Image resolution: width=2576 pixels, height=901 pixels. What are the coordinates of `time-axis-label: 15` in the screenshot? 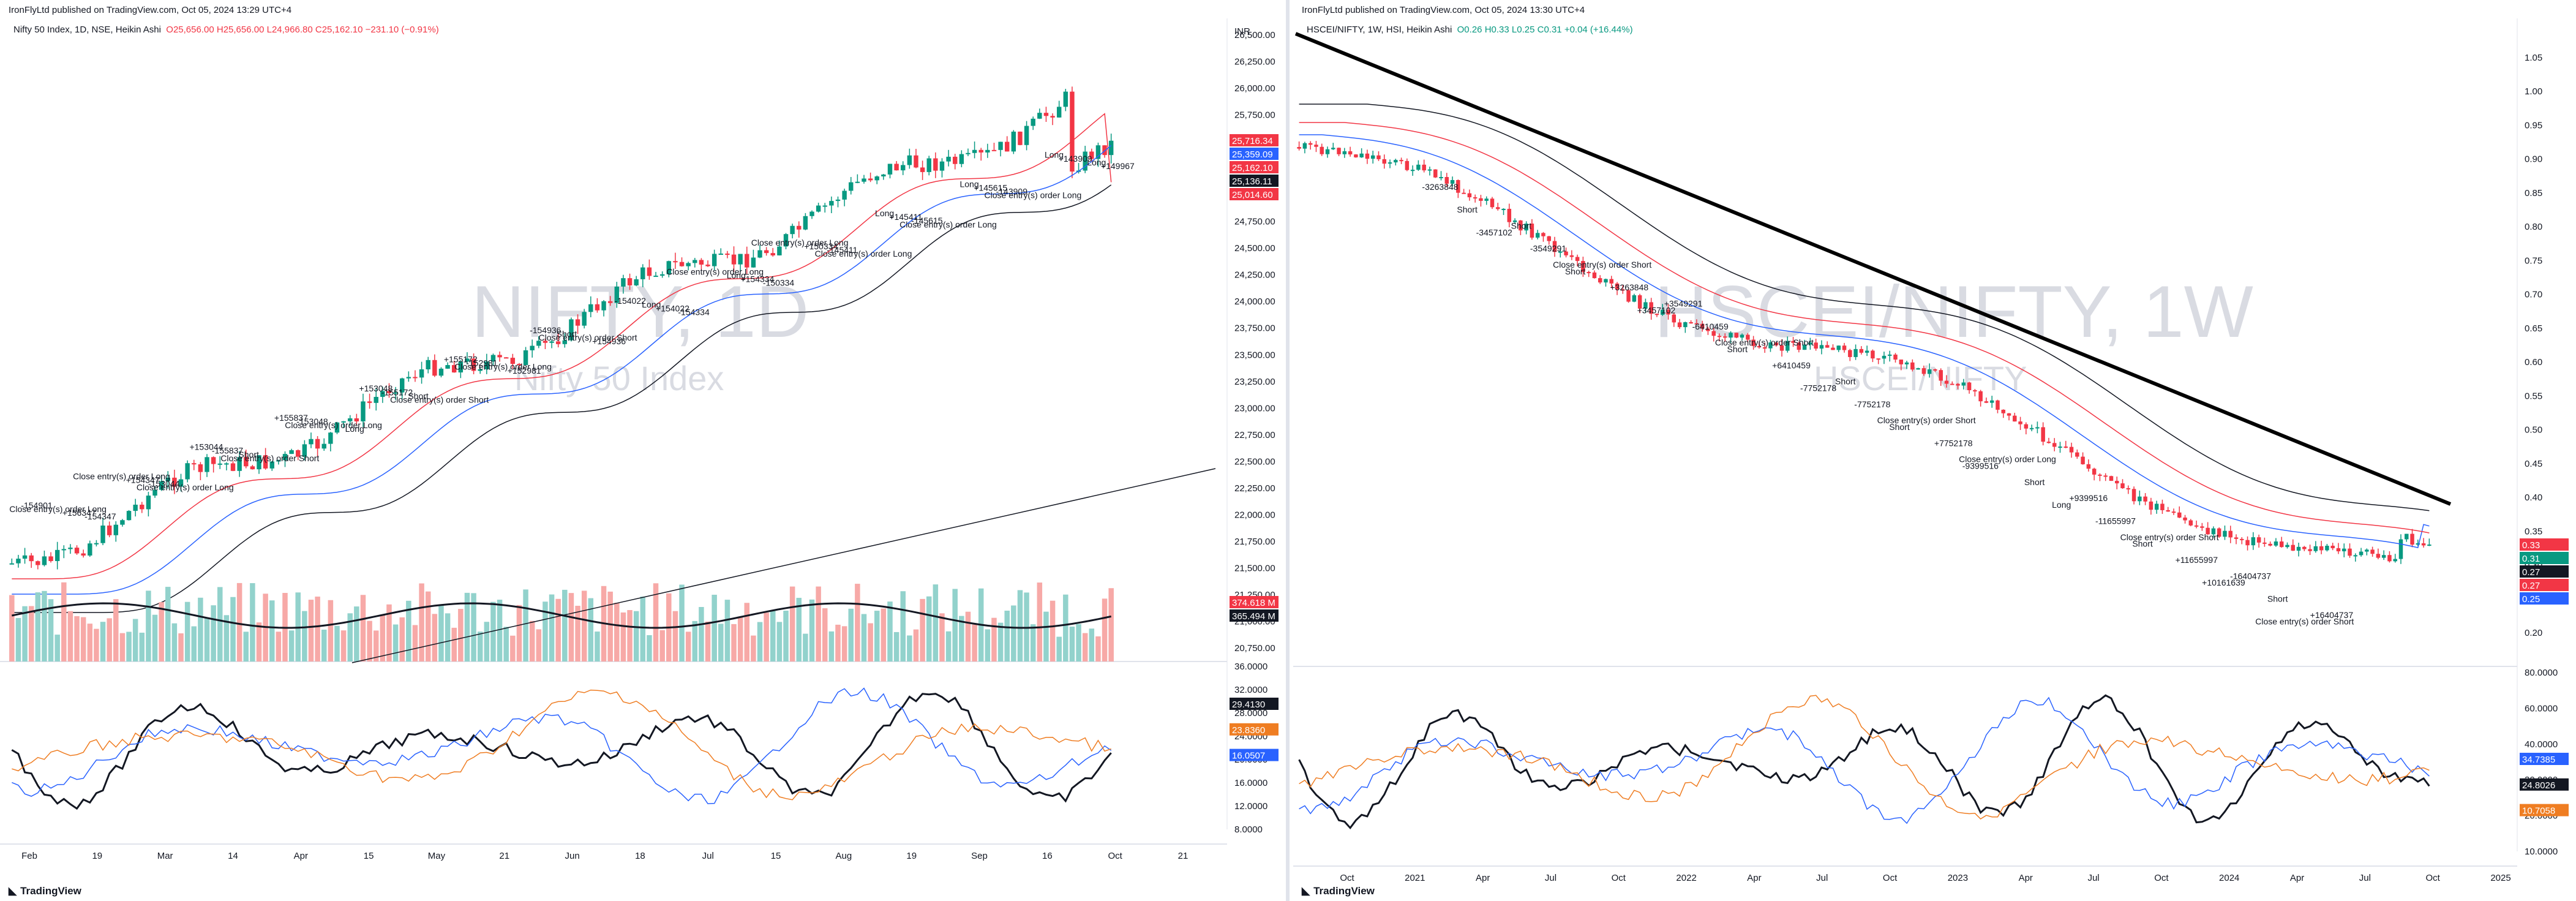 It's located at (369, 856).